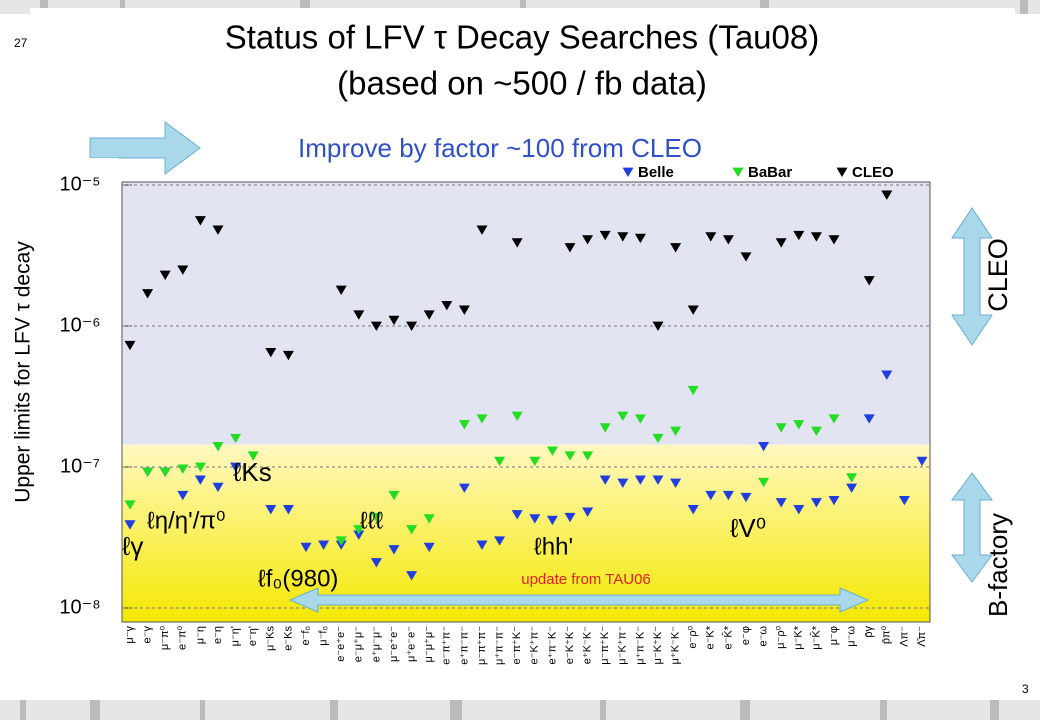 Image resolution: width=1040 pixels, height=720 pixels. I want to click on y-tick-label: 10⁻⁶, so click(79, 325).